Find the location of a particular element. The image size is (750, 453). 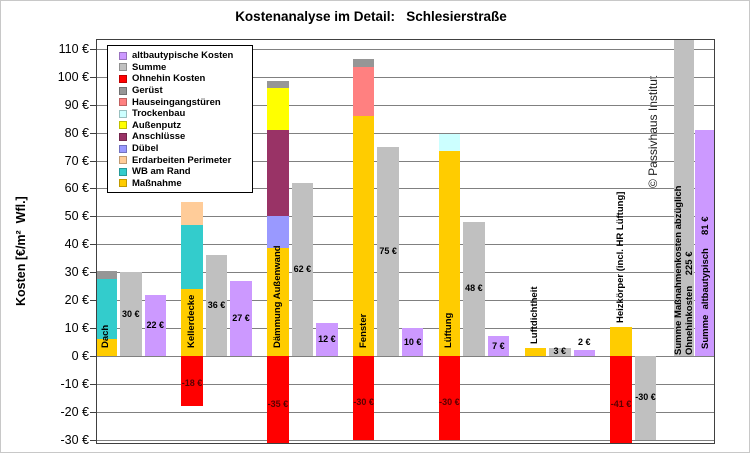

legend-label: Außenputz is located at coordinates (157, 125).